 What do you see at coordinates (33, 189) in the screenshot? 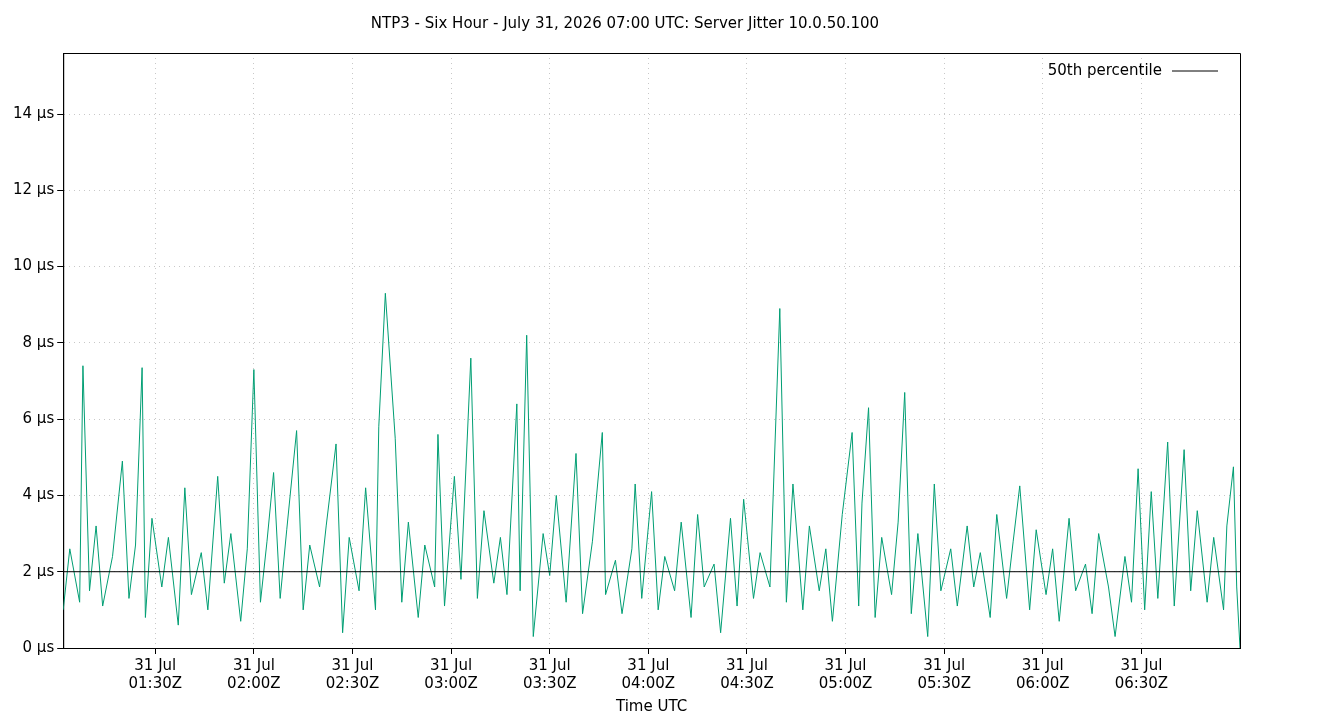
I see `y-tick-label: 12 µs` at bounding box center [33, 189].